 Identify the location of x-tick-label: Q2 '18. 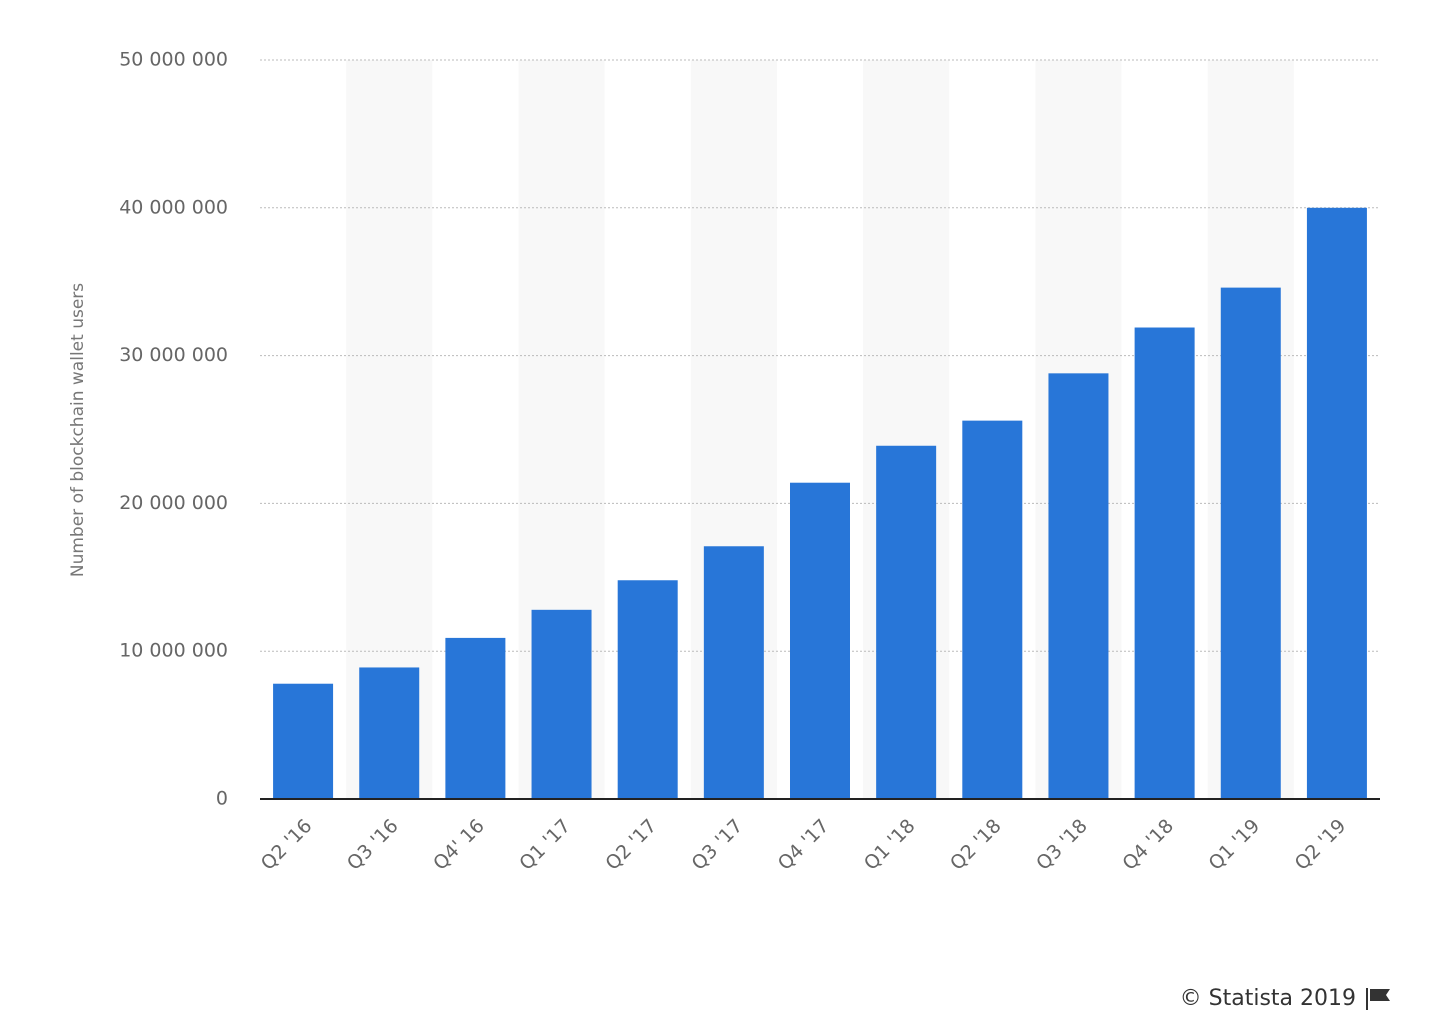
(976, 845).